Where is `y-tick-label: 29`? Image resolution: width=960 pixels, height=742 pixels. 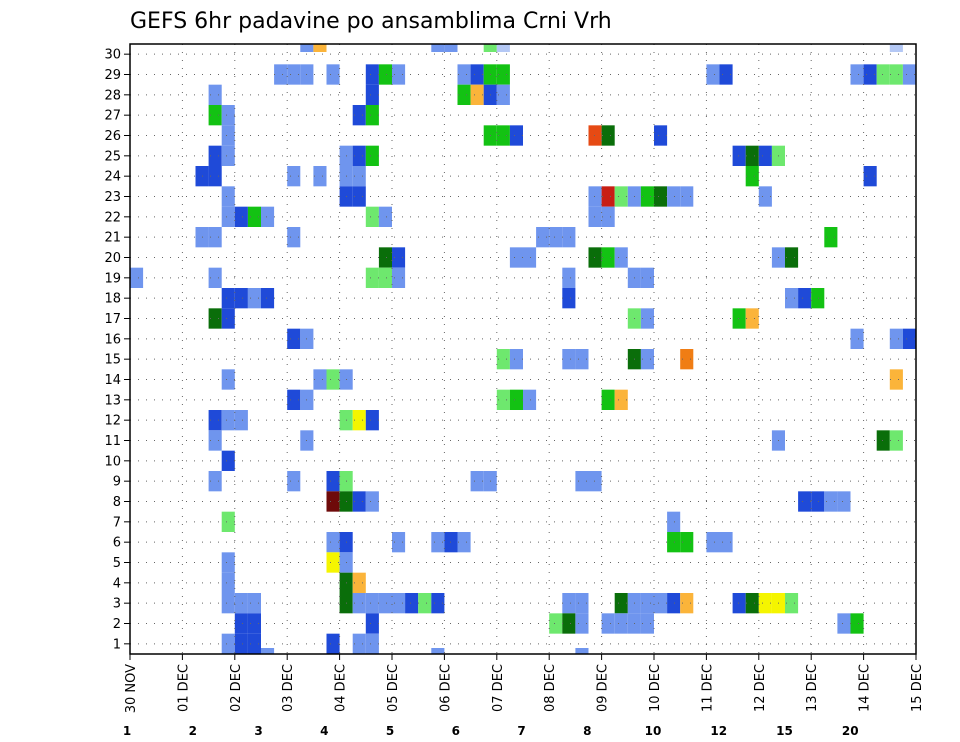
y-tick-label: 29 is located at coordinates (112, 75).